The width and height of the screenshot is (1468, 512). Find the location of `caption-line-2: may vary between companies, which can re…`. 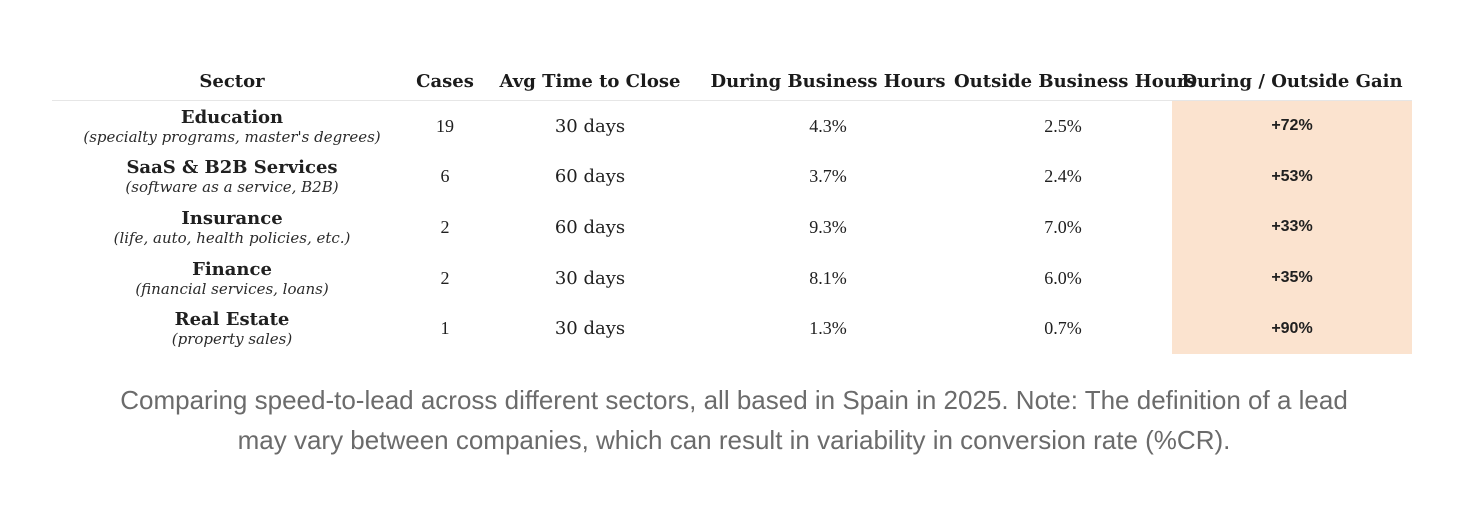

caption-line-2: may vary between companies, which can re… is located at coordinates (734, 440).